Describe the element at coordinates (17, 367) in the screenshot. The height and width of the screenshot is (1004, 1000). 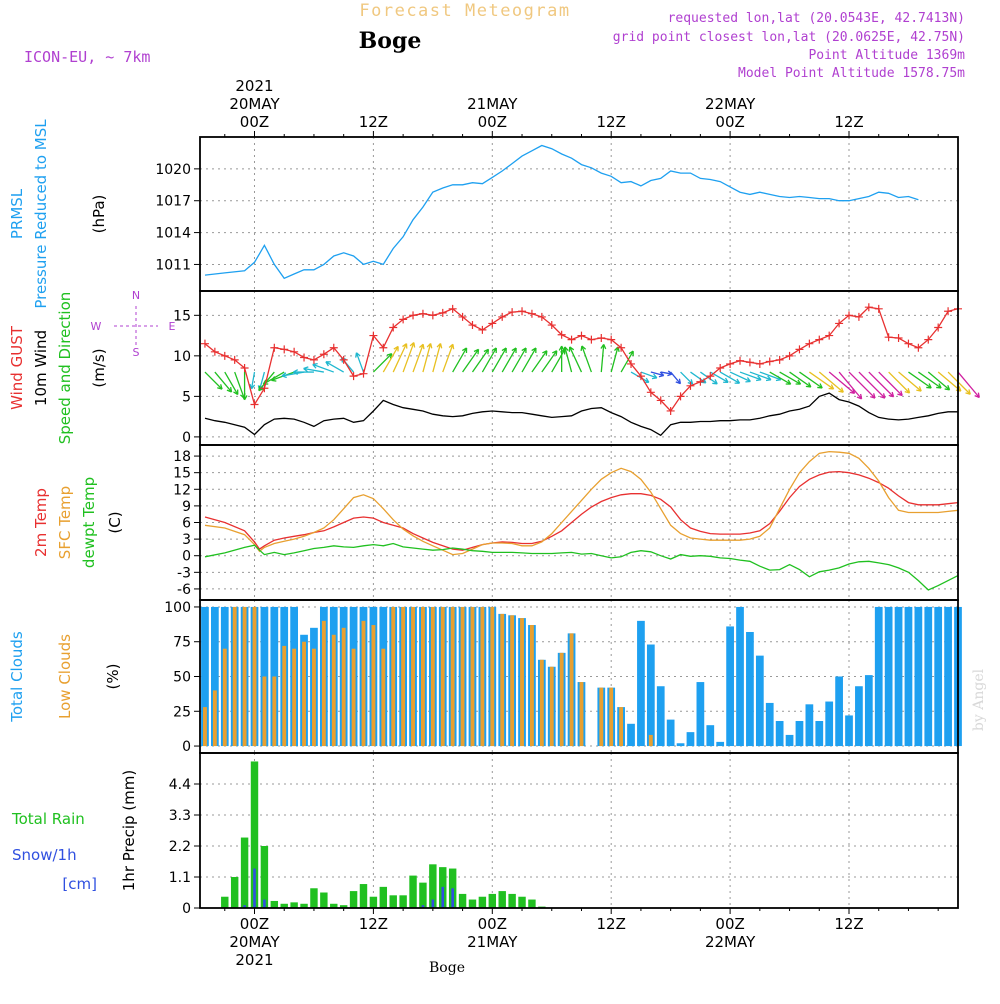
I see `wind-ylabel: Wind GUST` at that location.